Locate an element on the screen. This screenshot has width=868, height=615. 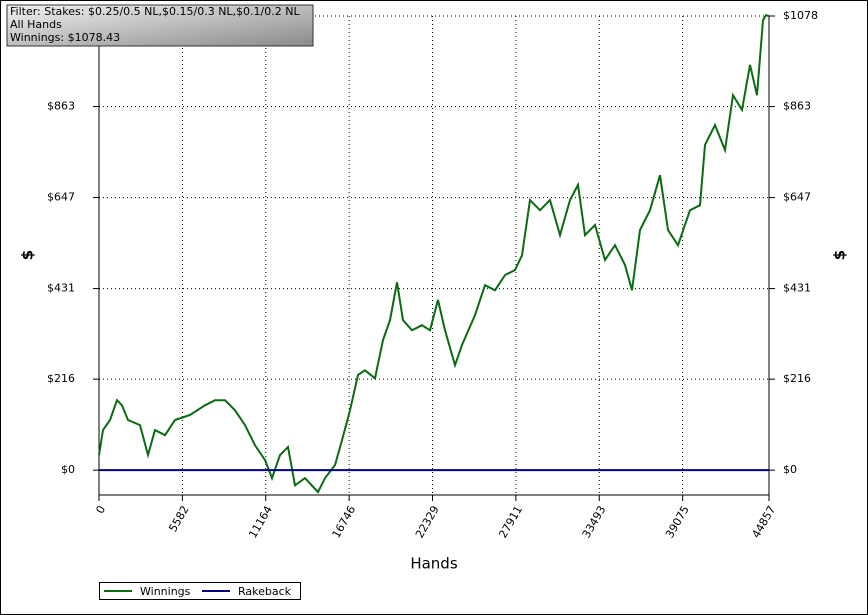
y-axis-label: $ is located at coordinates (28, 255).